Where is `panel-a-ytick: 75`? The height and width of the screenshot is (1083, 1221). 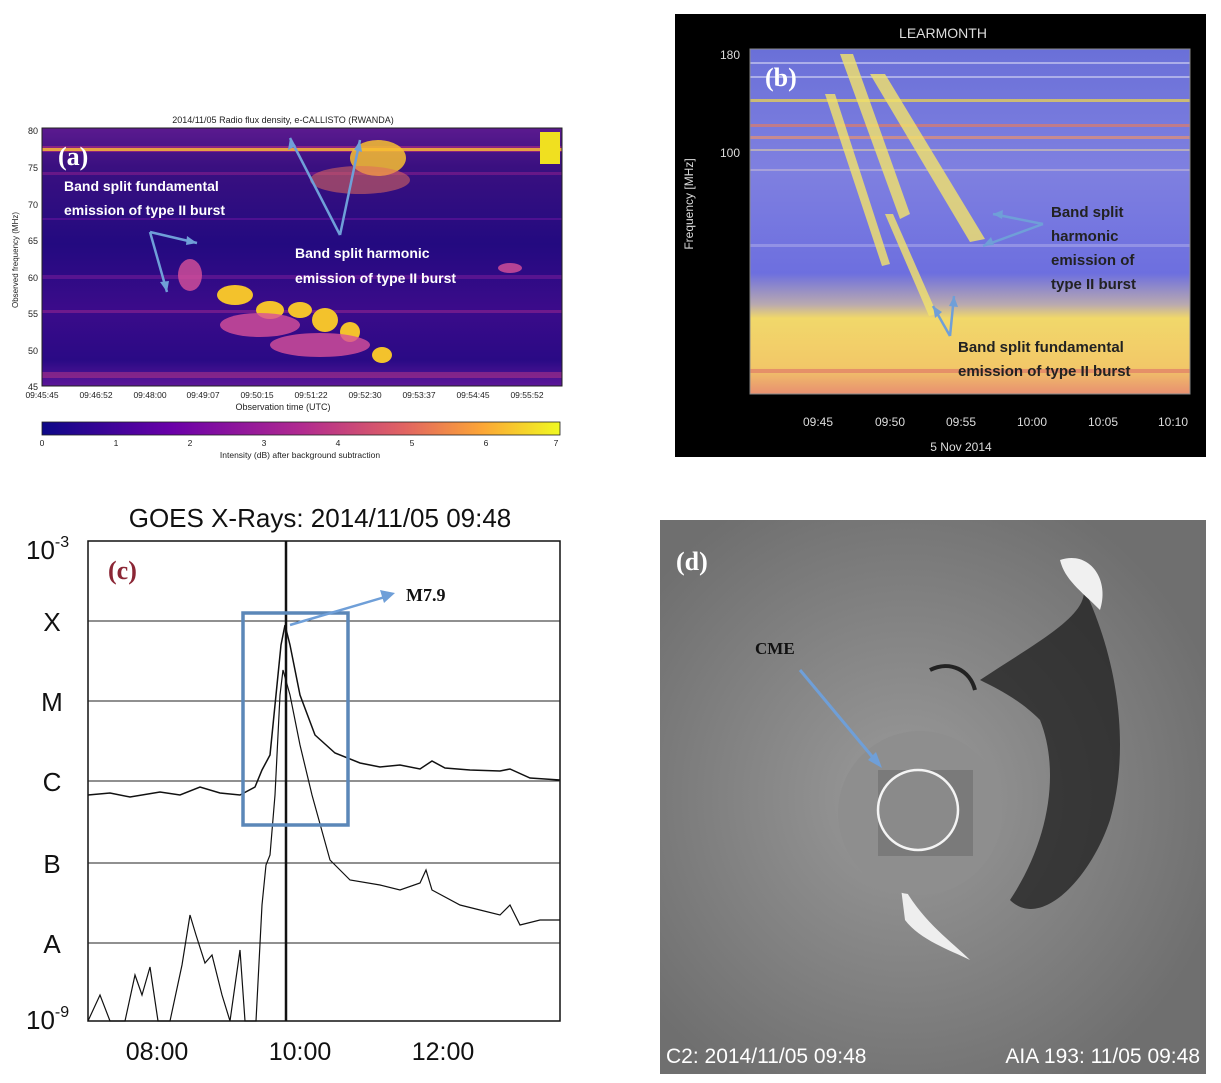 panel-a-ytick: 75 is located at coordinates (33, 168).